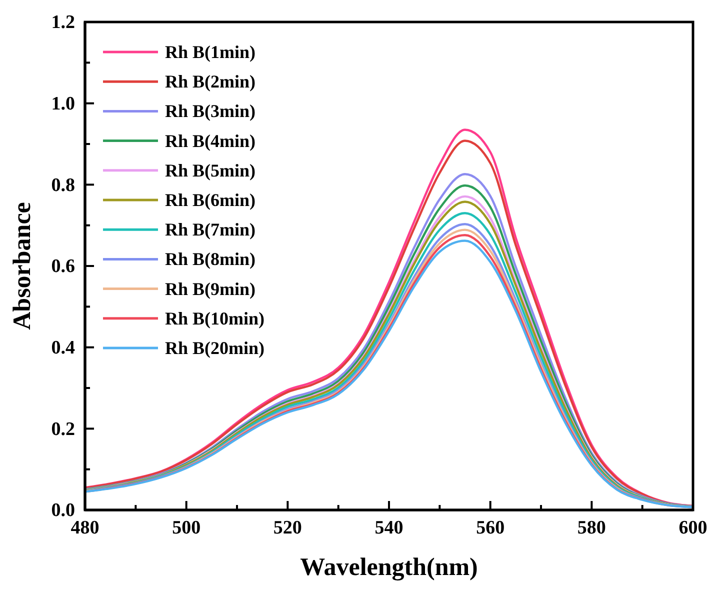 The height and width of the screenshot is (595, 715). I want to click on legend-label: Rh B(8min), so click(210, 259).